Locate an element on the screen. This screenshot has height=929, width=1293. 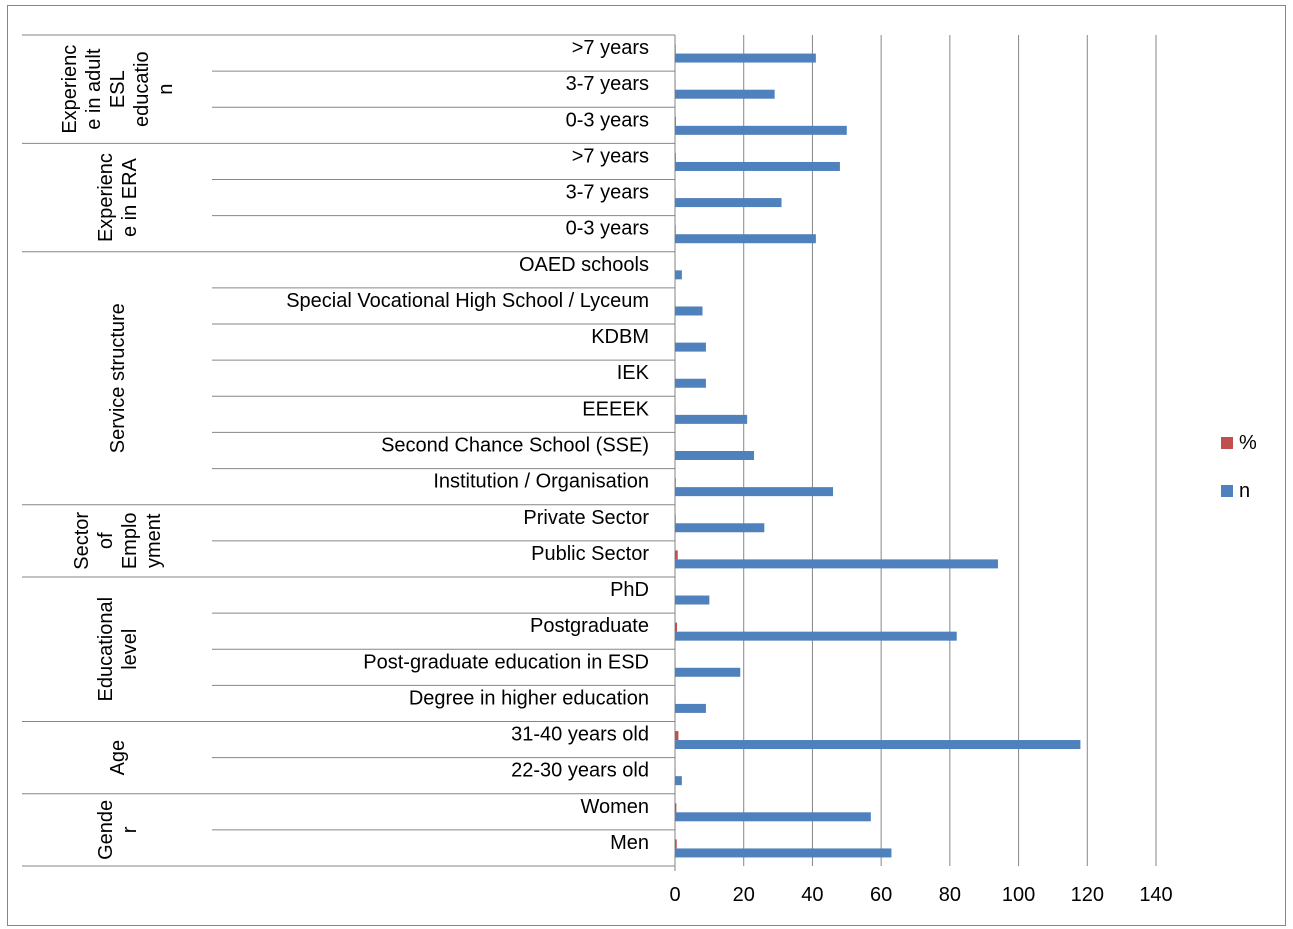
category-label: Postgraduate is located at coordinates (589, 626).